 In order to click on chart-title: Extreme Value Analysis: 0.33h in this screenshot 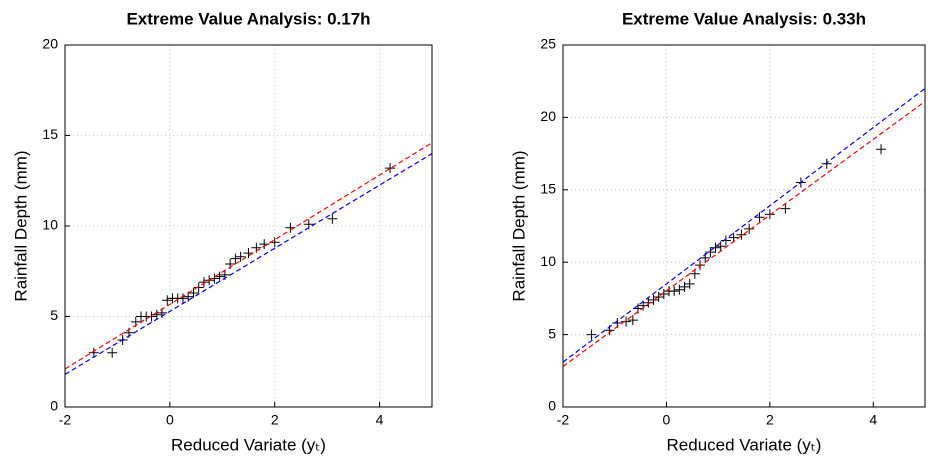, I will do `click(744, 18)`.